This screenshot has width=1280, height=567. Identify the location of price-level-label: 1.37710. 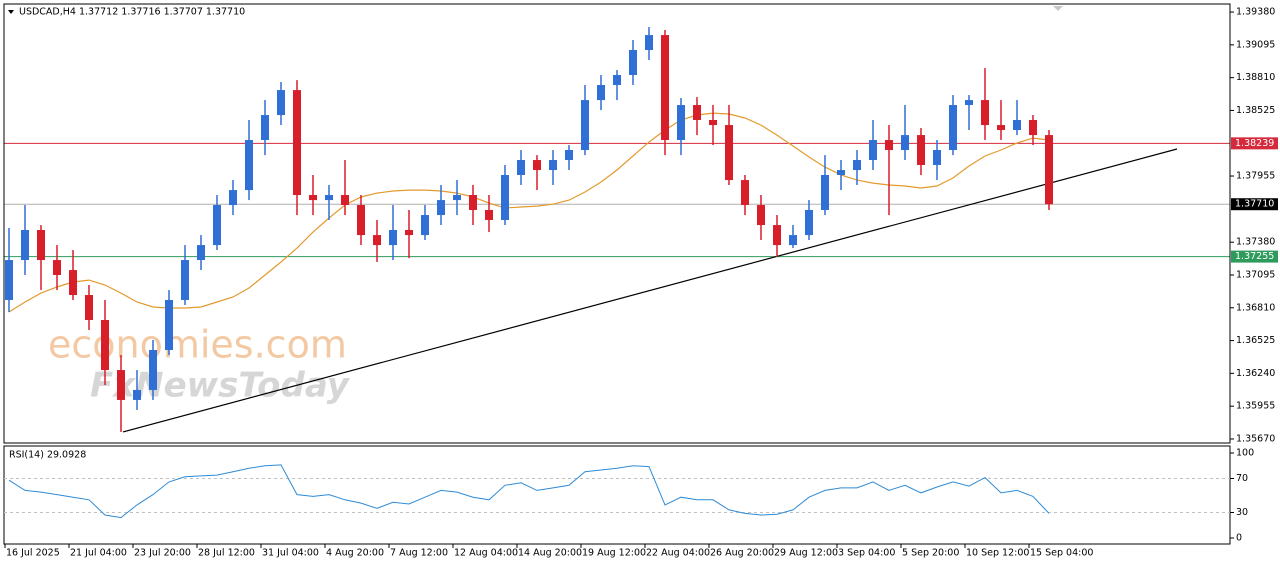
(1254, 204).